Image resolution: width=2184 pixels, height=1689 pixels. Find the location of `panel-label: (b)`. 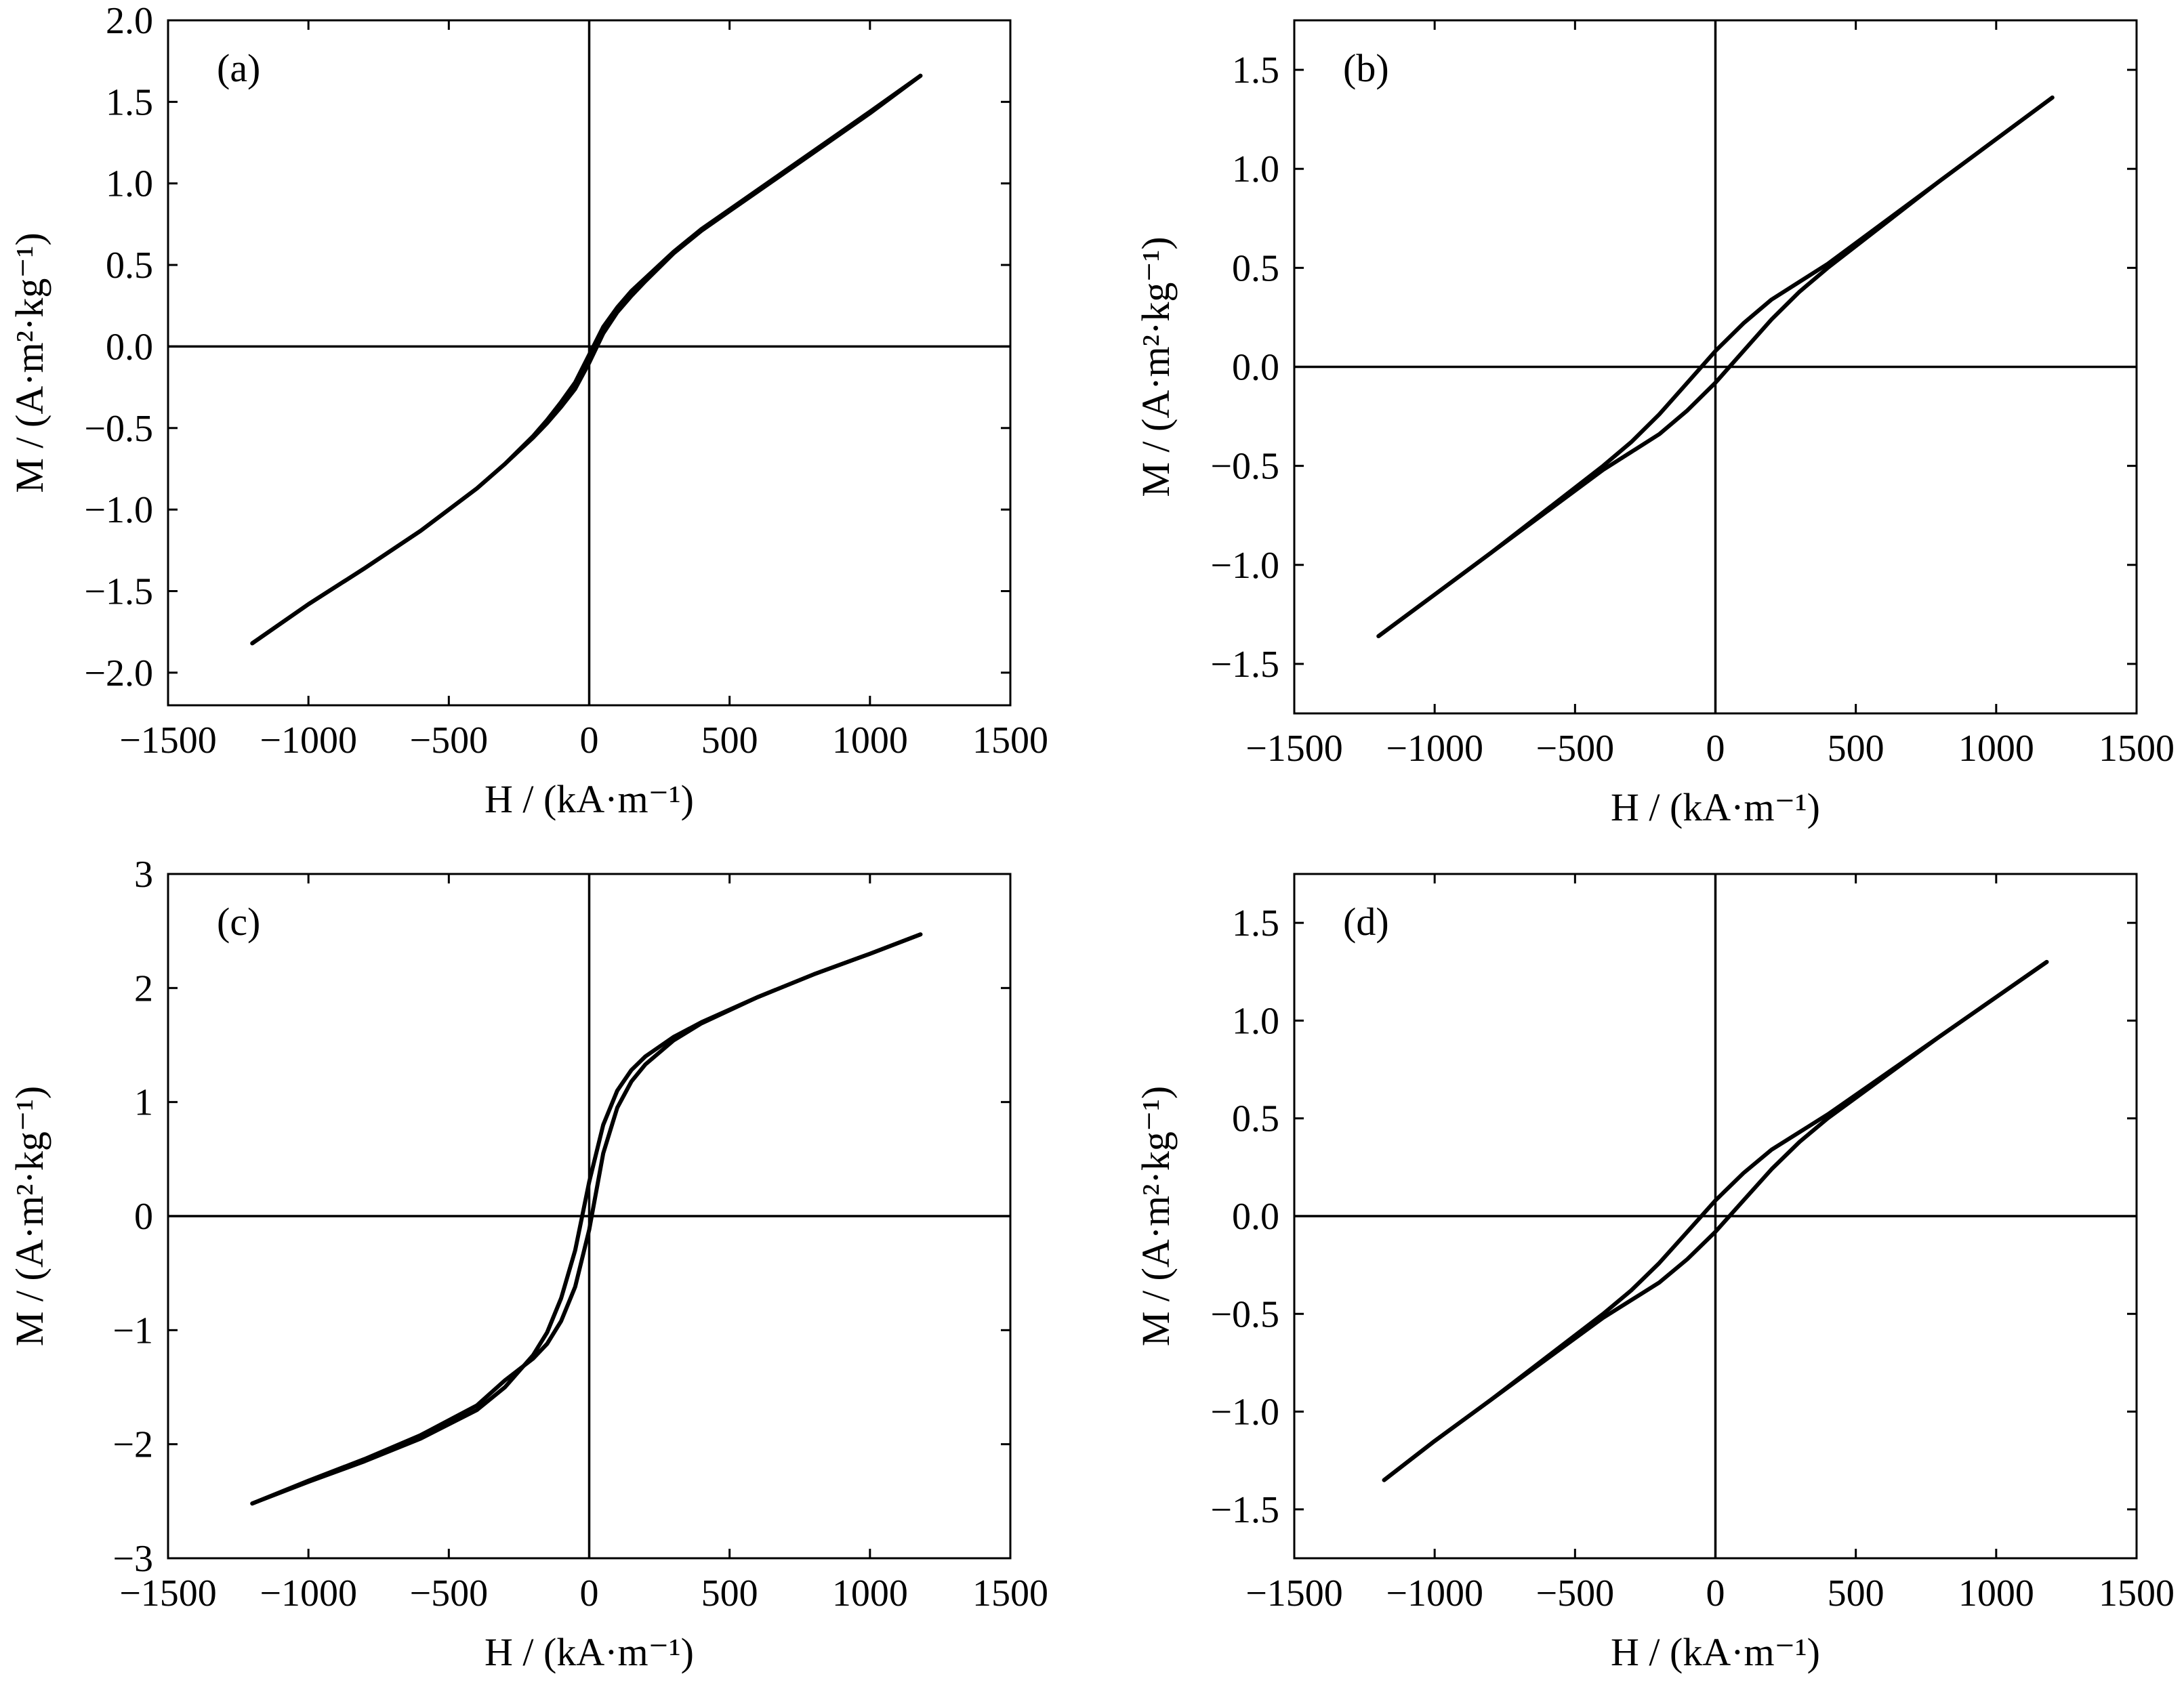

panel-label: (b) is located at coordinates (1366, 68).